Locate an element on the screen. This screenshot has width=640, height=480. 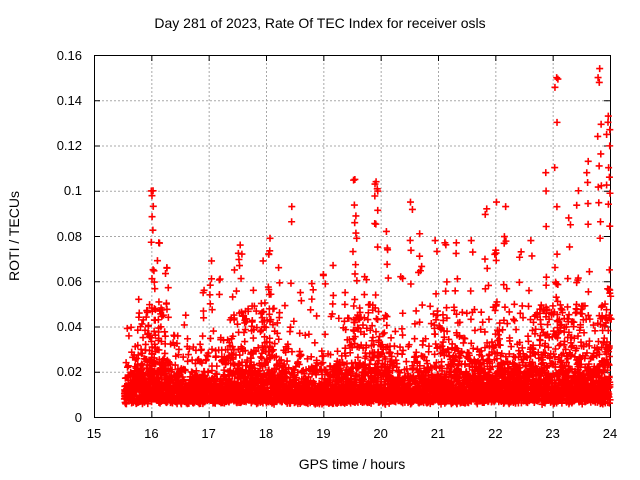
x-tick-label: 23 is located at coordinates (552, 433).